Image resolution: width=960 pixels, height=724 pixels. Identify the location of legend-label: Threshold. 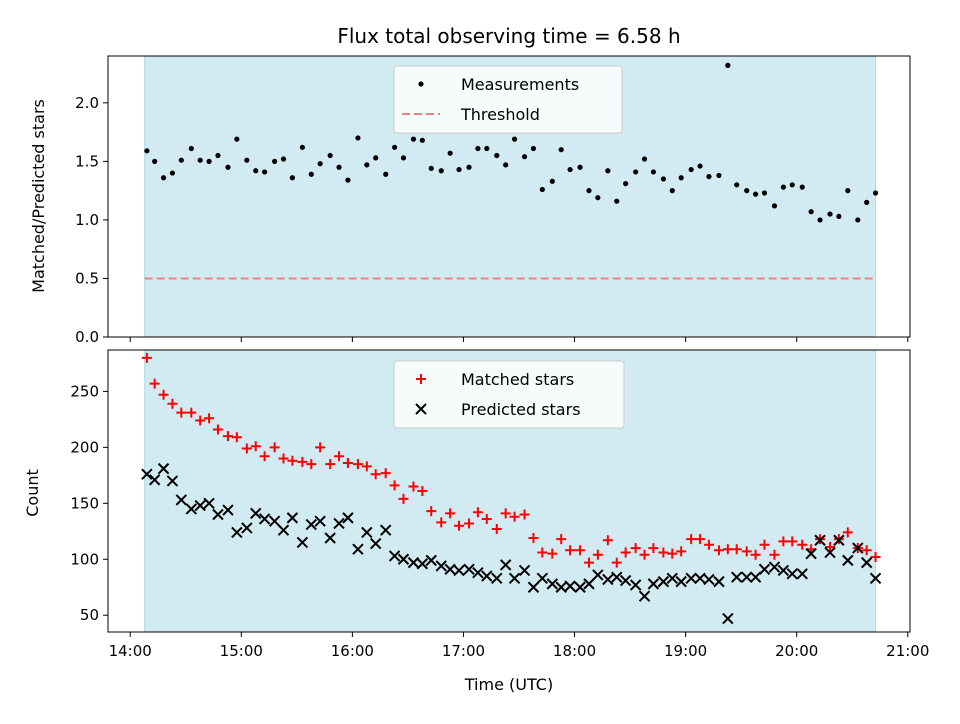
(500, 114).